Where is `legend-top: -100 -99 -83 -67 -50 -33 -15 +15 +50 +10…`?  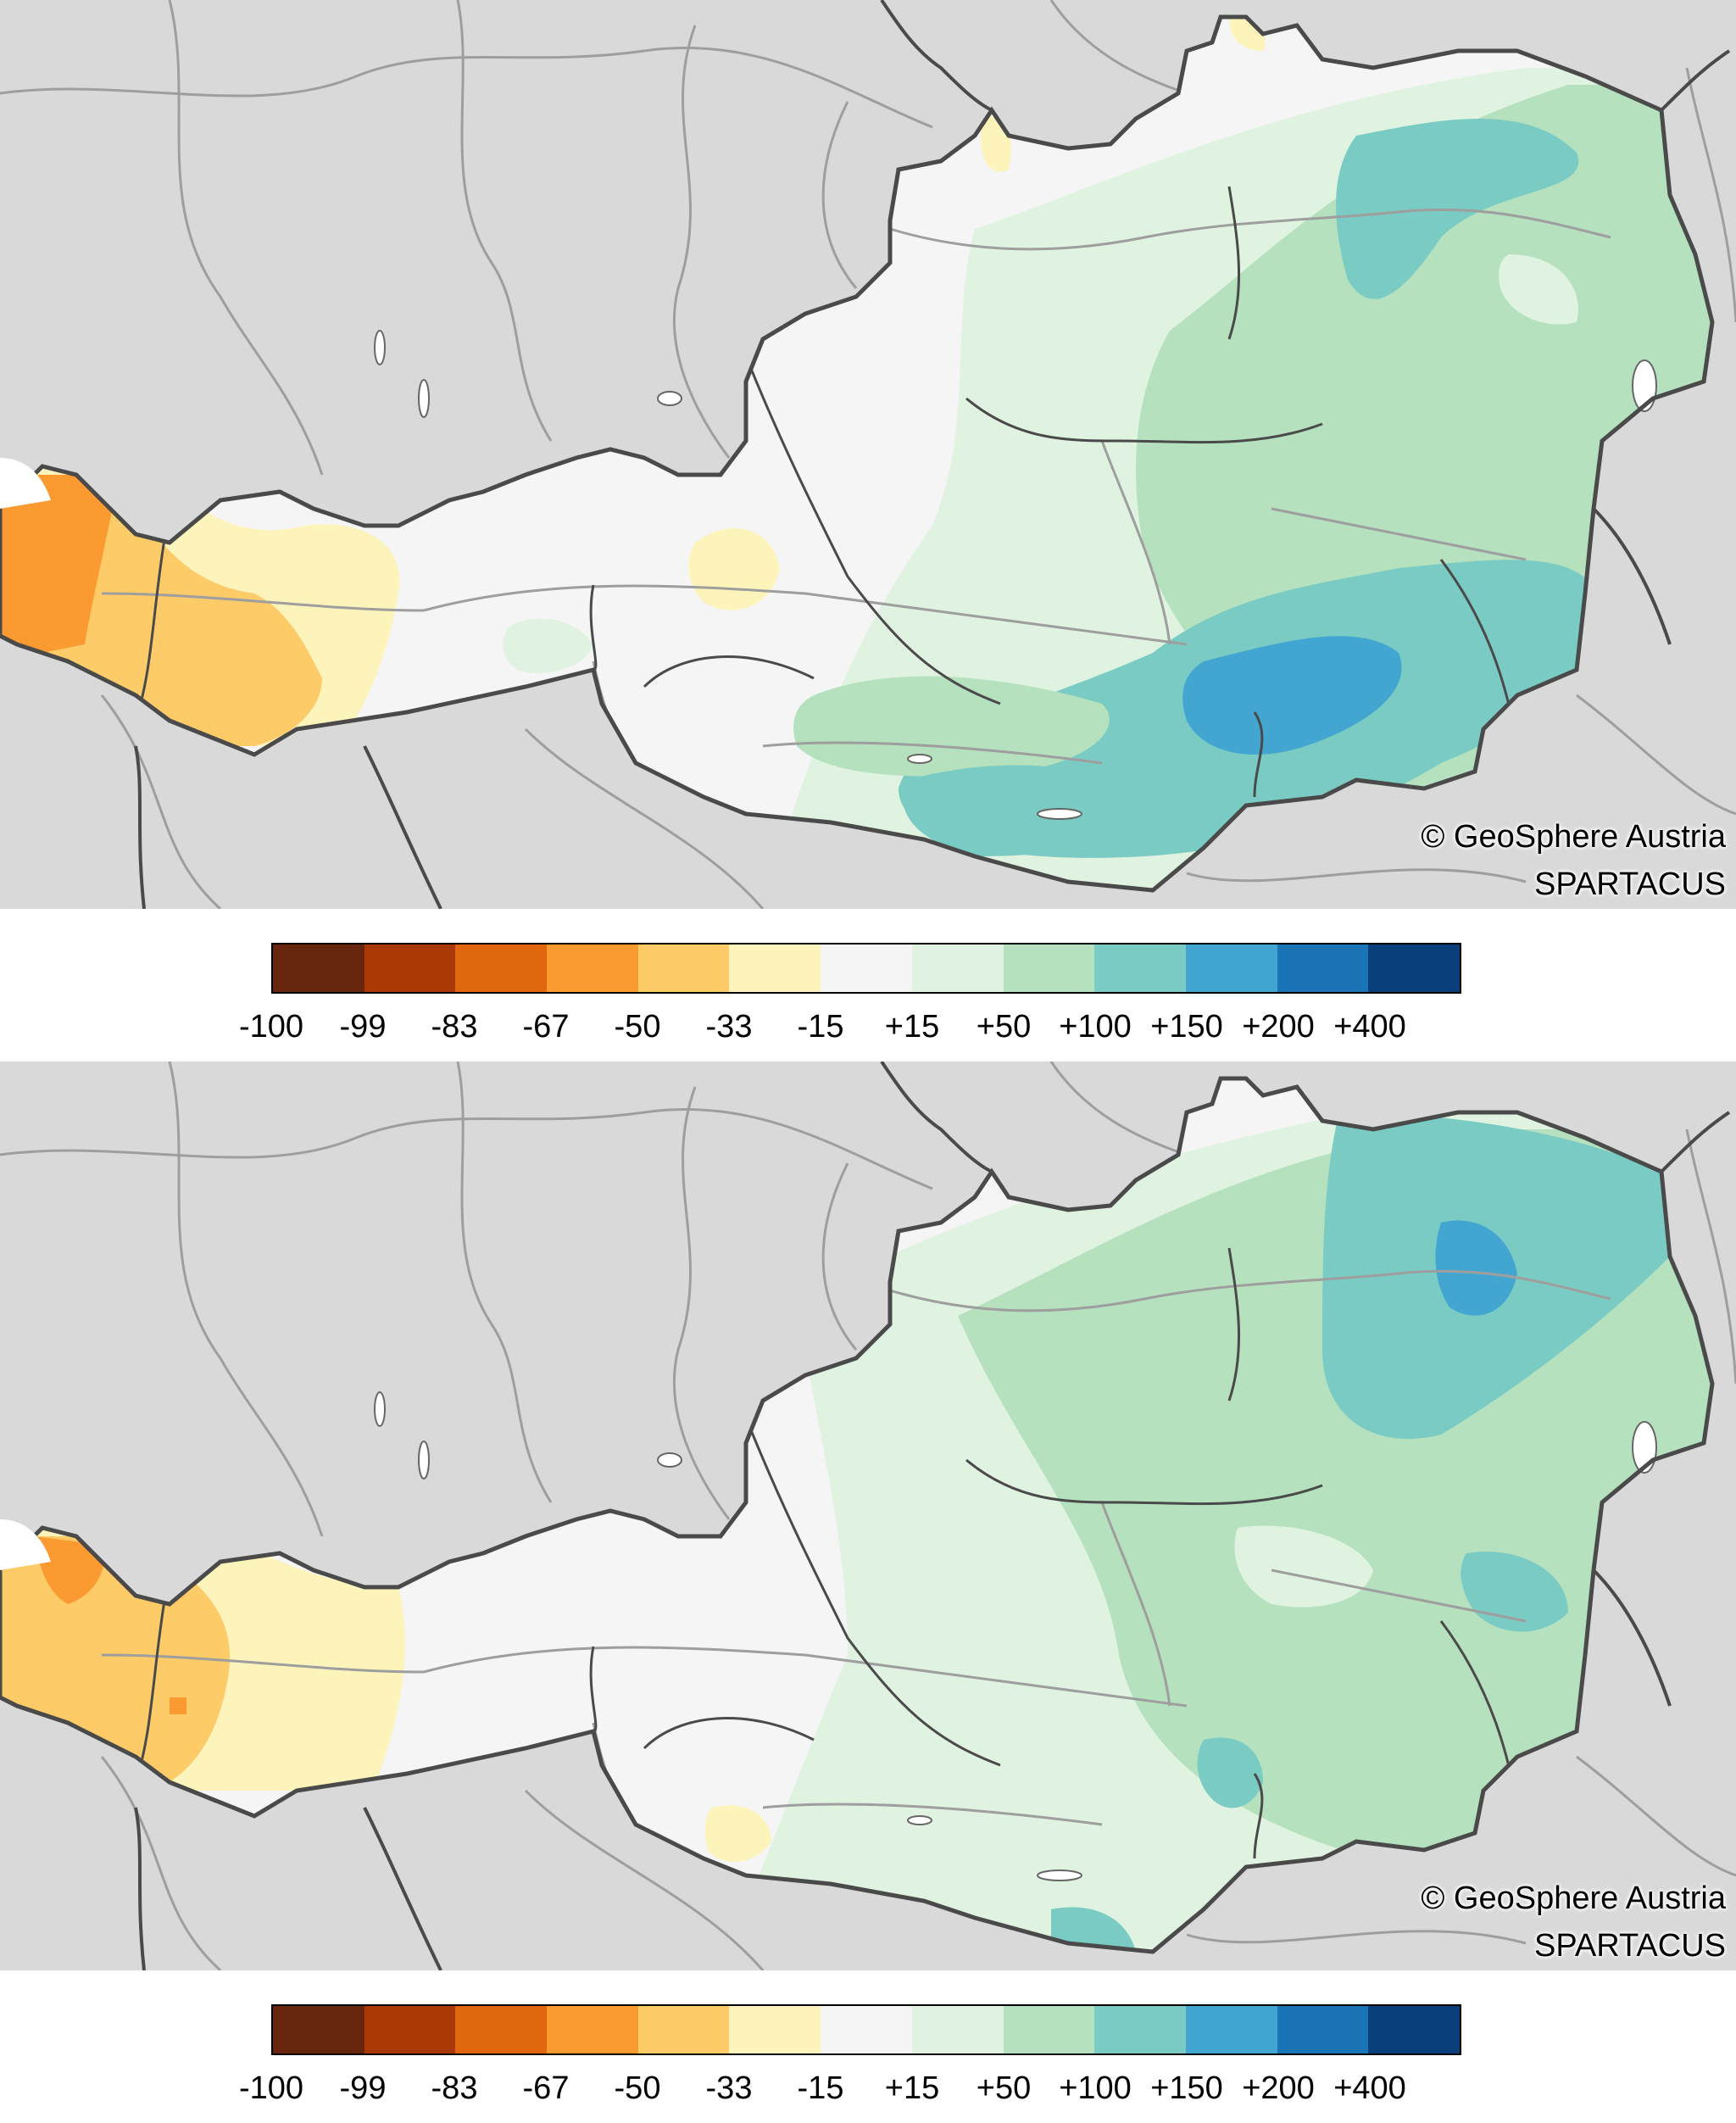 legend-top: -100 -99 -83 -67 -50 -33 -15 +15 +50 +10… is located at coordinates (868, 986).